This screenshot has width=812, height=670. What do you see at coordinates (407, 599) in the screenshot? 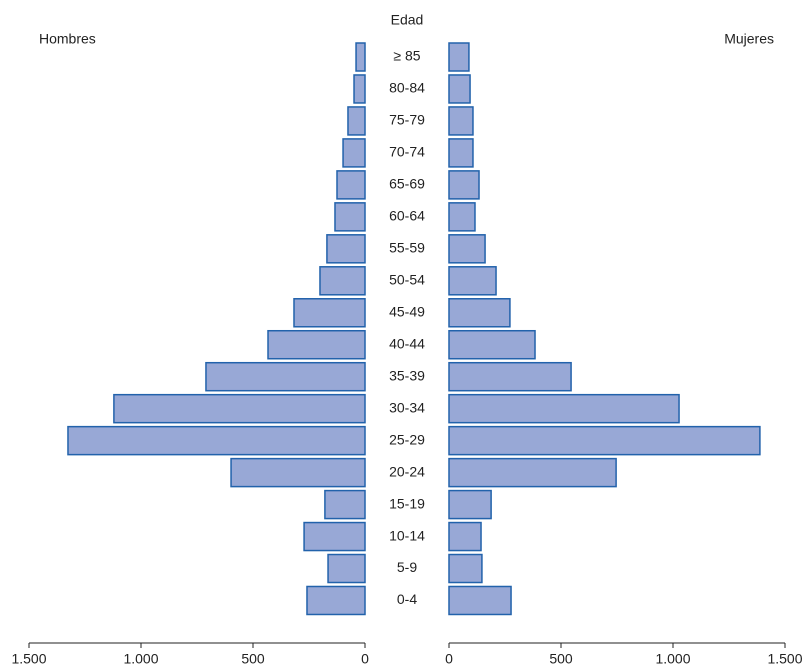
I see `y-tick-label: 0-4` at bounding box center [407, 599].